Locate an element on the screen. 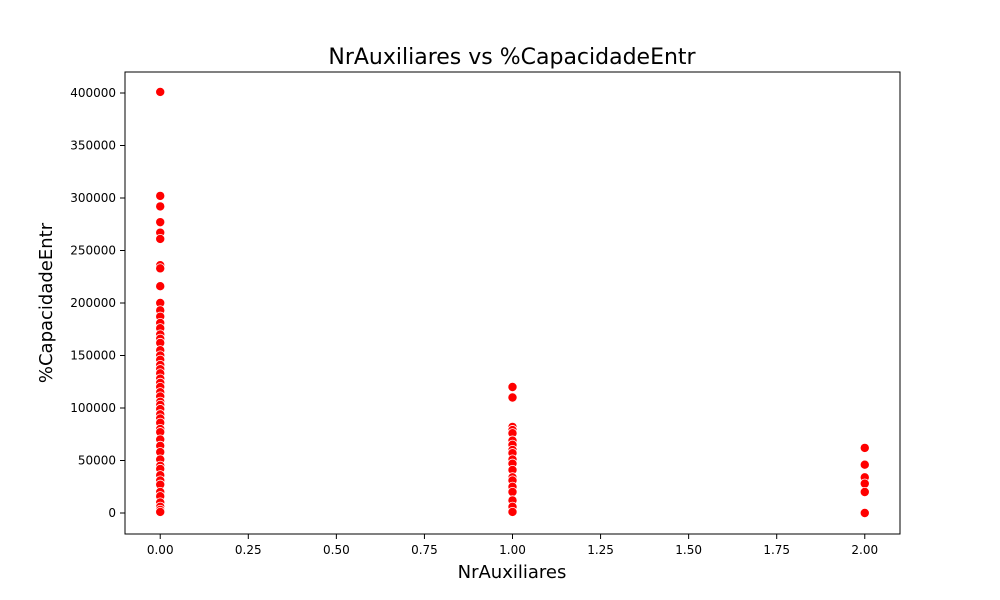 The width and height of the screenshot is (1000, 600). y-tick-label: 150000 is located at coordinates (93, 356).